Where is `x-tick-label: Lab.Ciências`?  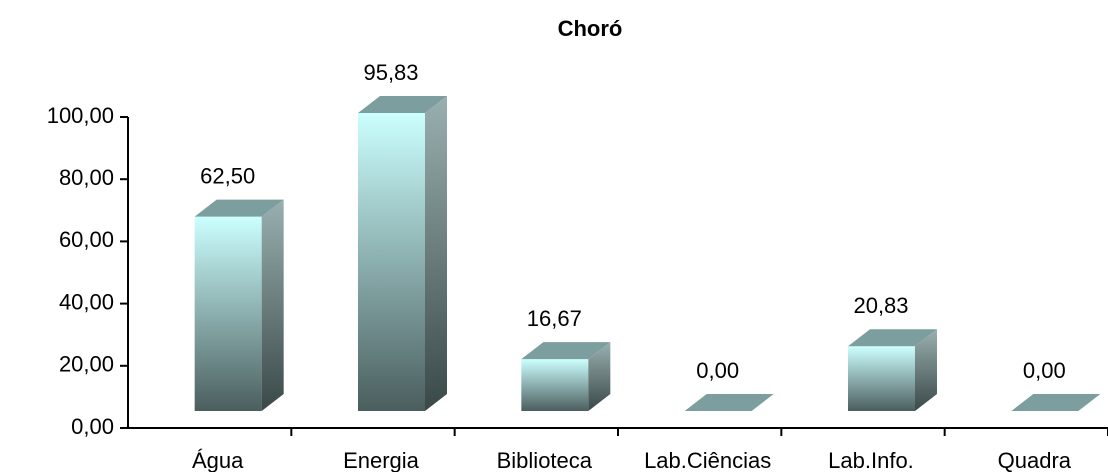
x-tick-label: Lab.Ciências is located at coordinates (707, 460).